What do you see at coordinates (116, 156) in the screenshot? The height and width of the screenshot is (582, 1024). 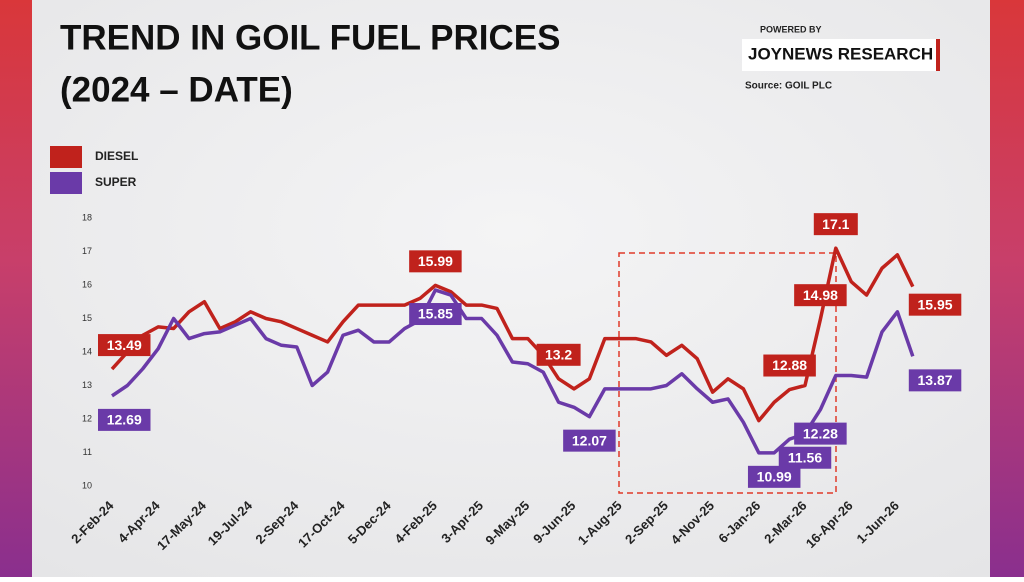 I see `legend-label: DIESEL` at bounding box center [116, 156].